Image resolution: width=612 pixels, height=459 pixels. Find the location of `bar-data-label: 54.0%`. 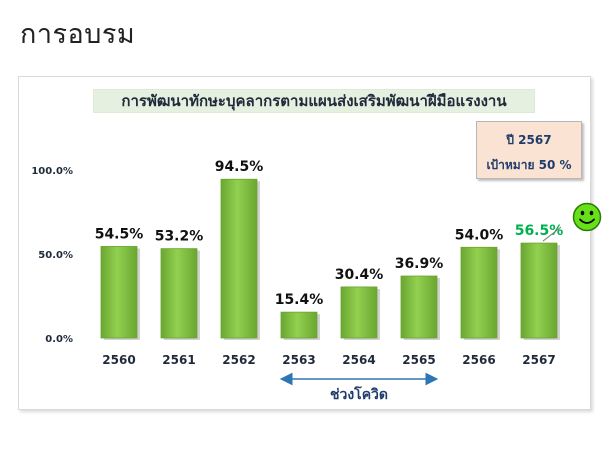

bar-data-label: 54.0% is located at coordinates (479, 235).